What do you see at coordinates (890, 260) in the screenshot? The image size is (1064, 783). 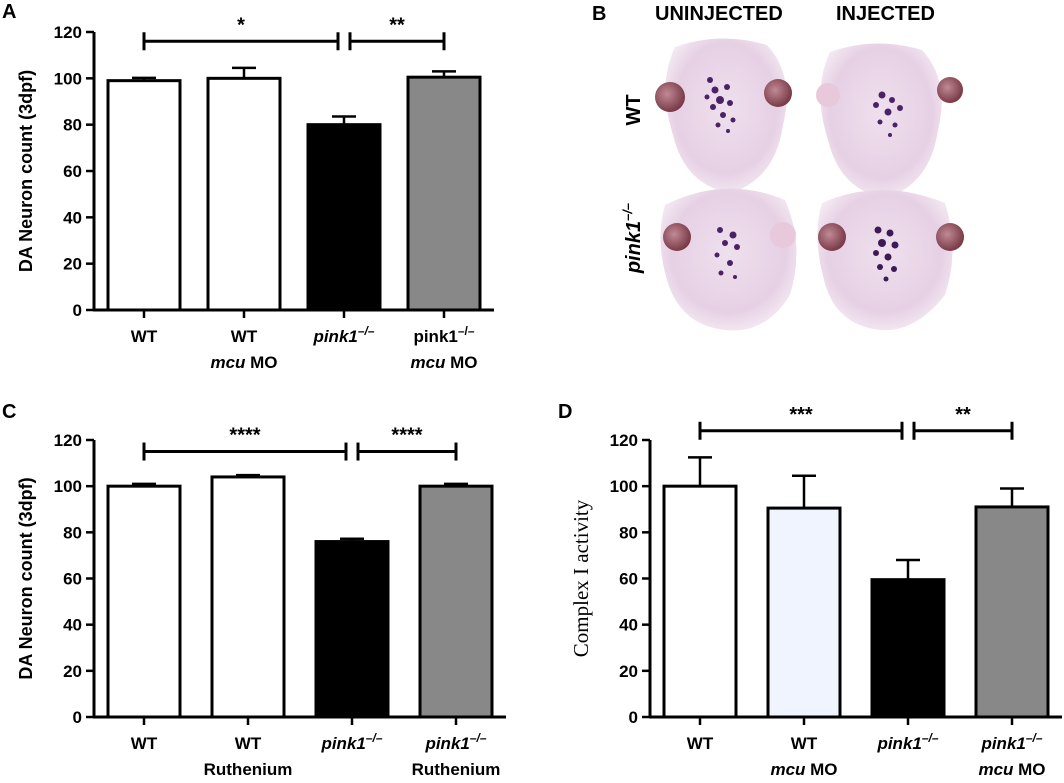 I see `micrograph-pink1-injected` at bounding box center [890, 260].